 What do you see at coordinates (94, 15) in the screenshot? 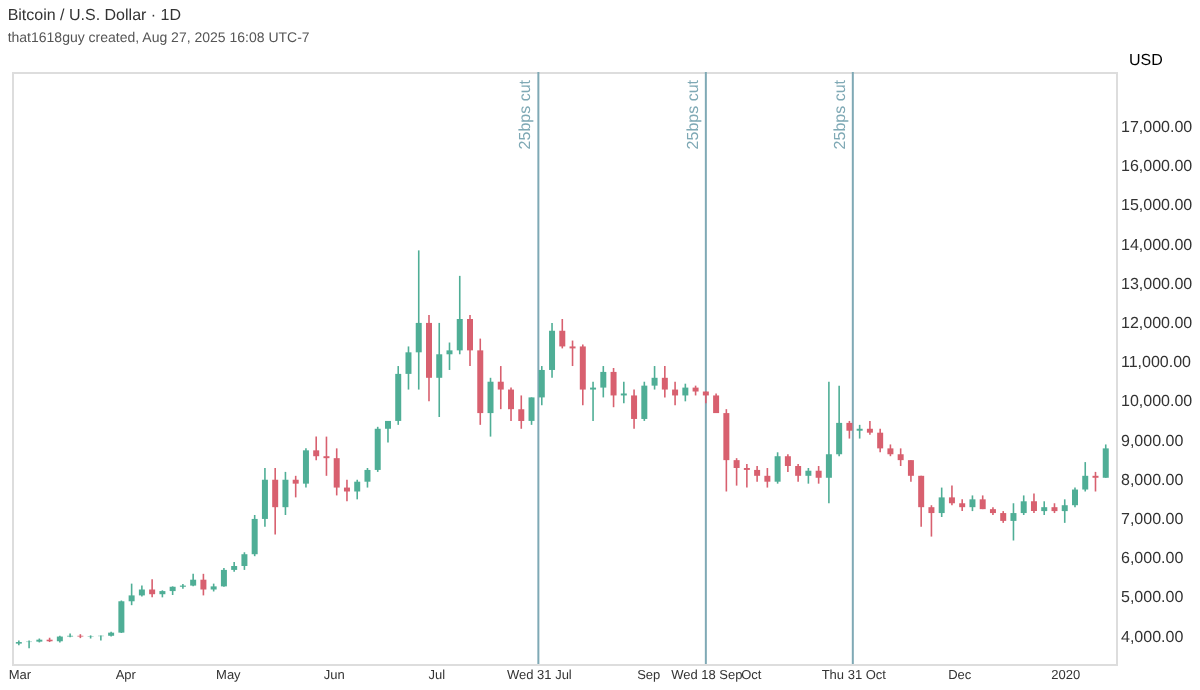
I see `chart-title: Bitcoin / U.S. Dollar · 1D` at bounding box center [94, 15].